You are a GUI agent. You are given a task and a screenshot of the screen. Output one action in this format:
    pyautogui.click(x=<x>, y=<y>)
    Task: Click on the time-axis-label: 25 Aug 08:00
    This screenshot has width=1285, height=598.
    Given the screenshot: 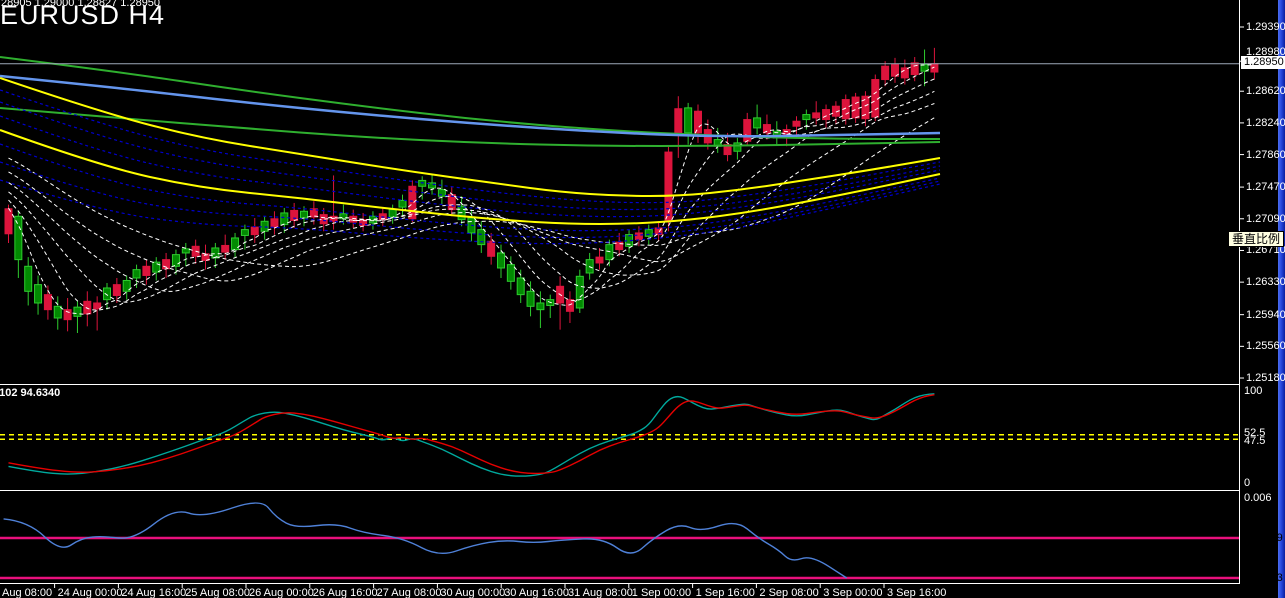 What is the action you would take?
    pyautogui.click(x=218, y=592)
    